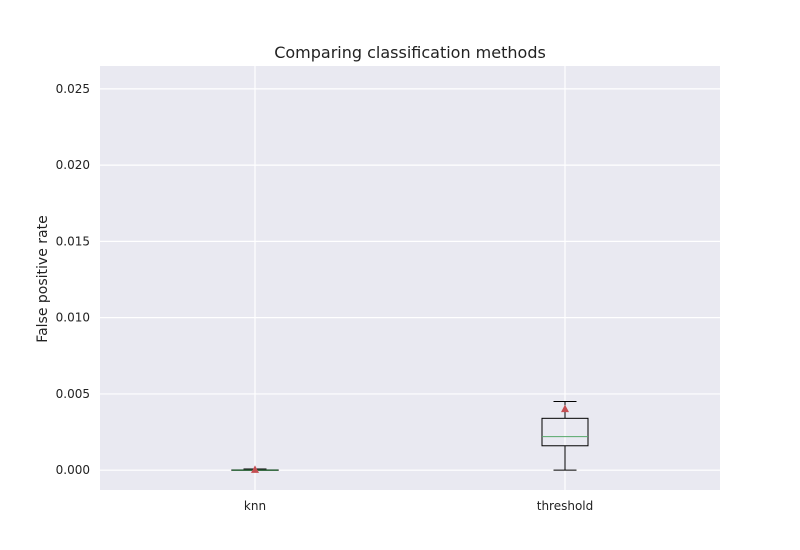  Describe the element at coordinates (410, 437) in the screenshot. I see `boxes` at that location.